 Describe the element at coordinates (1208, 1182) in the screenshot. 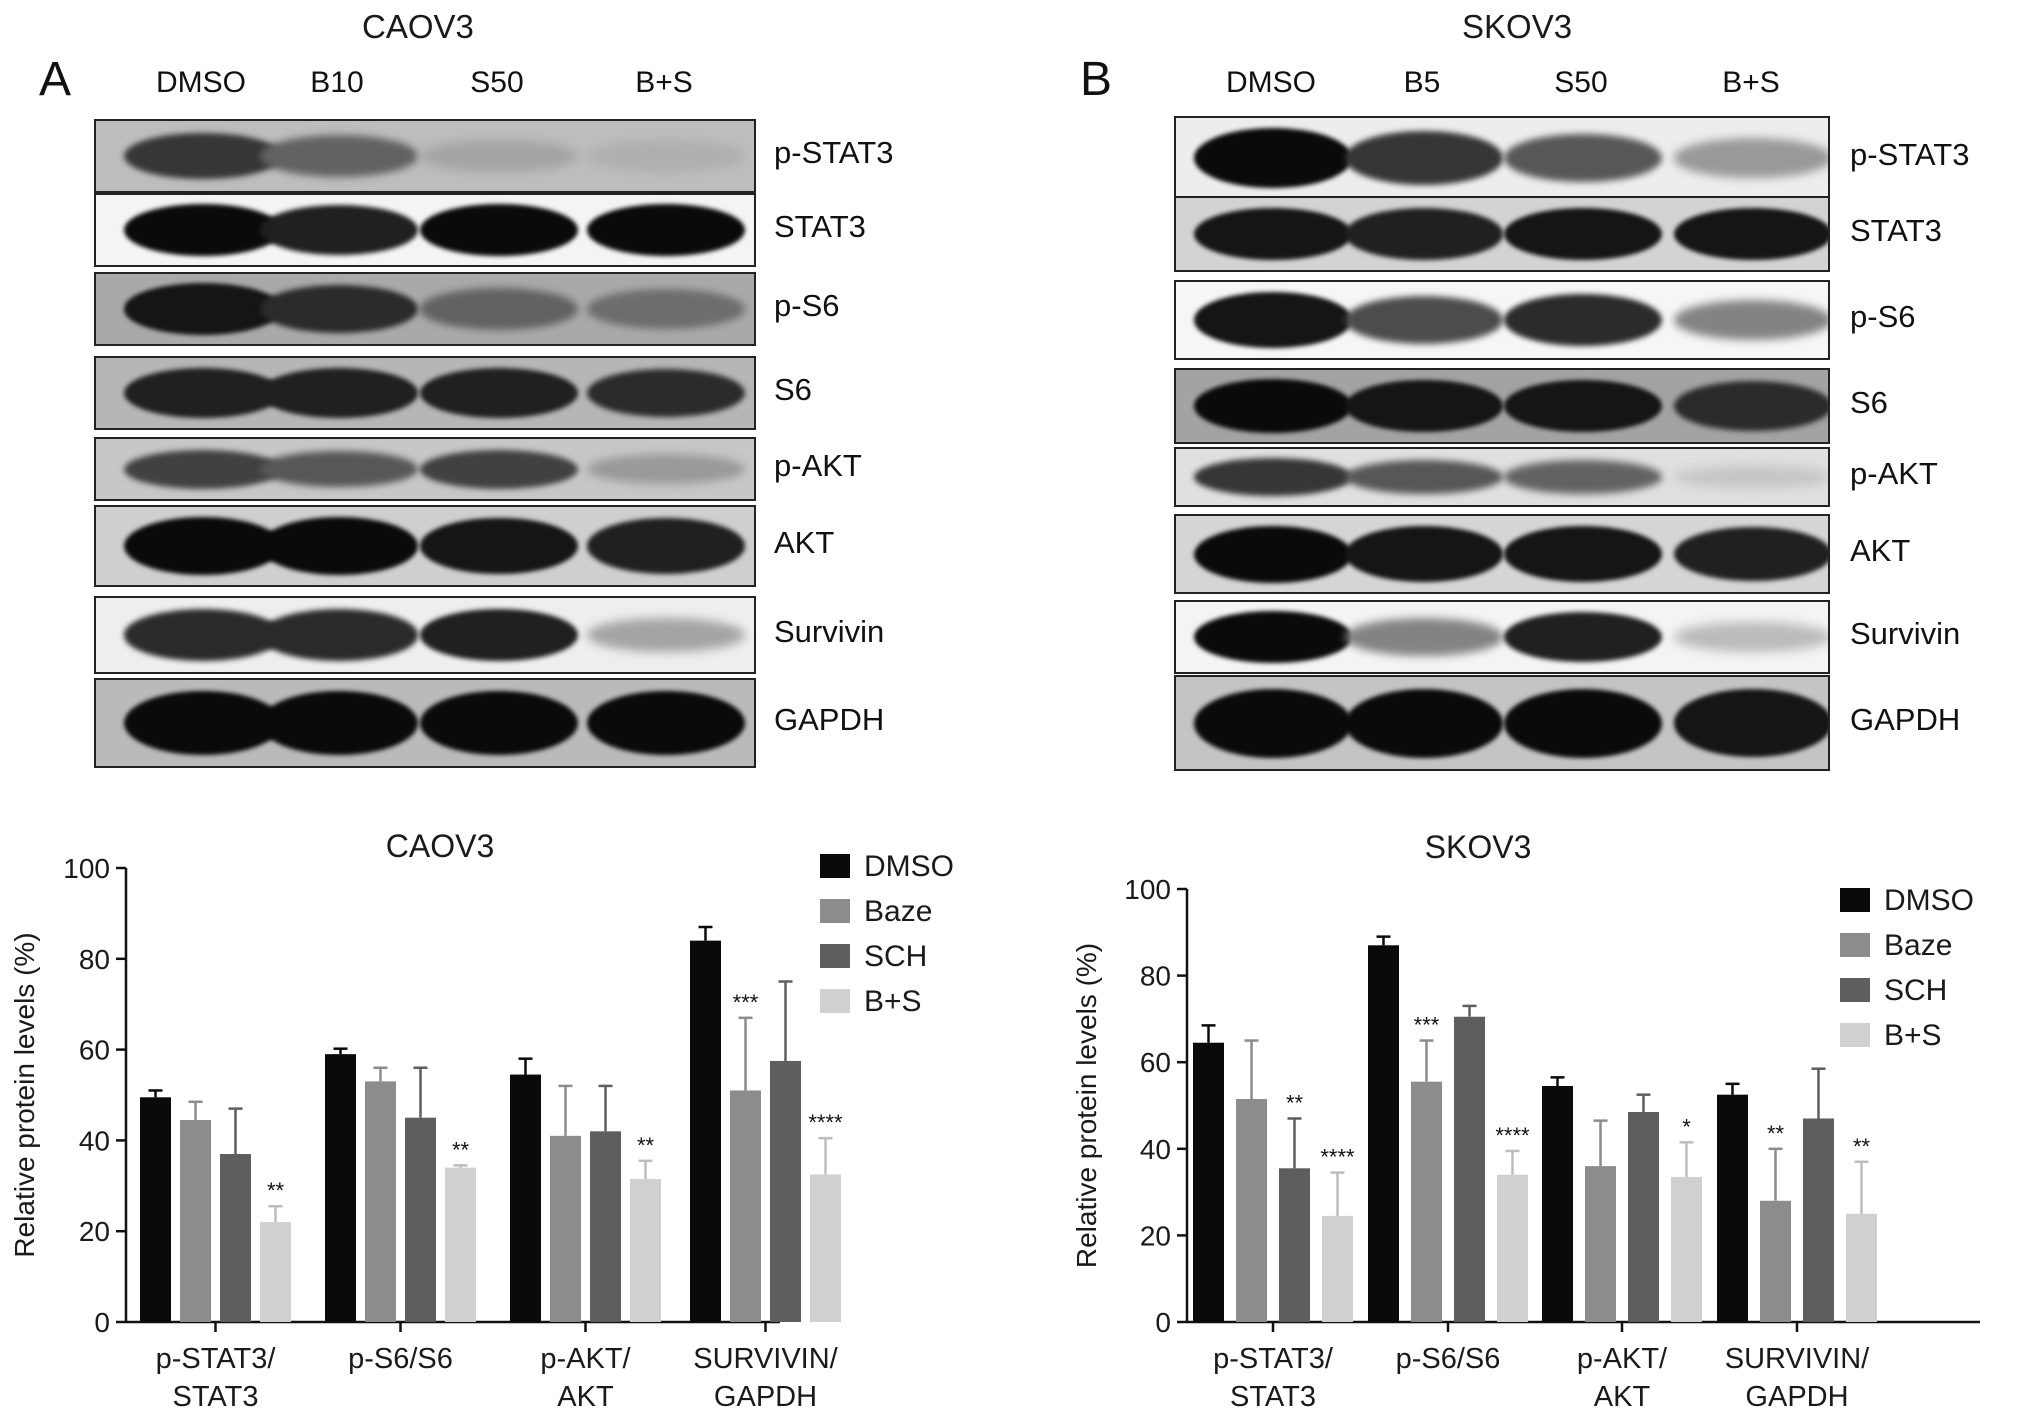

I see `bar-dmso` at that location.